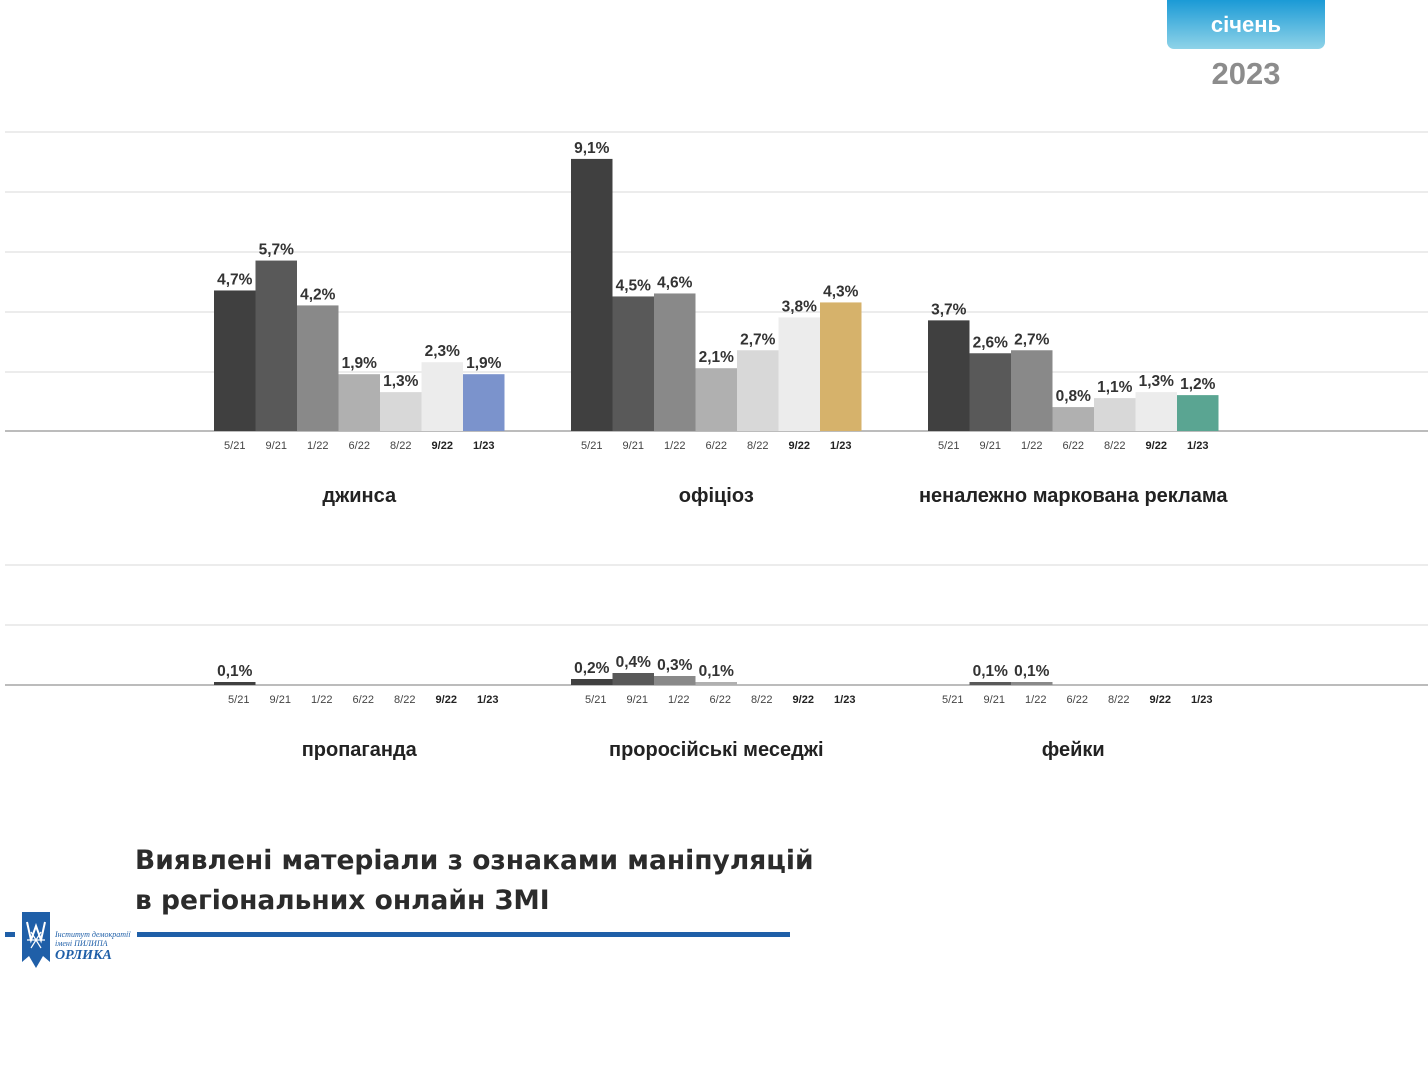 The width and height of the screenshot is (1428, 1073). I want to click on category-label: пропаганда, so click(360, 750).